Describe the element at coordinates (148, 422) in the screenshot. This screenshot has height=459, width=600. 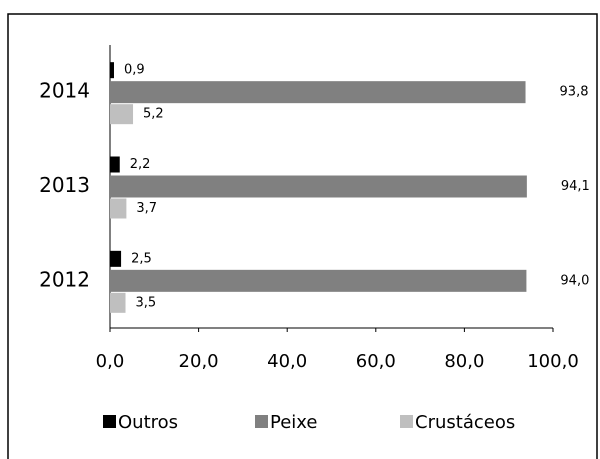
I see `legend-label: Outros` at that location.